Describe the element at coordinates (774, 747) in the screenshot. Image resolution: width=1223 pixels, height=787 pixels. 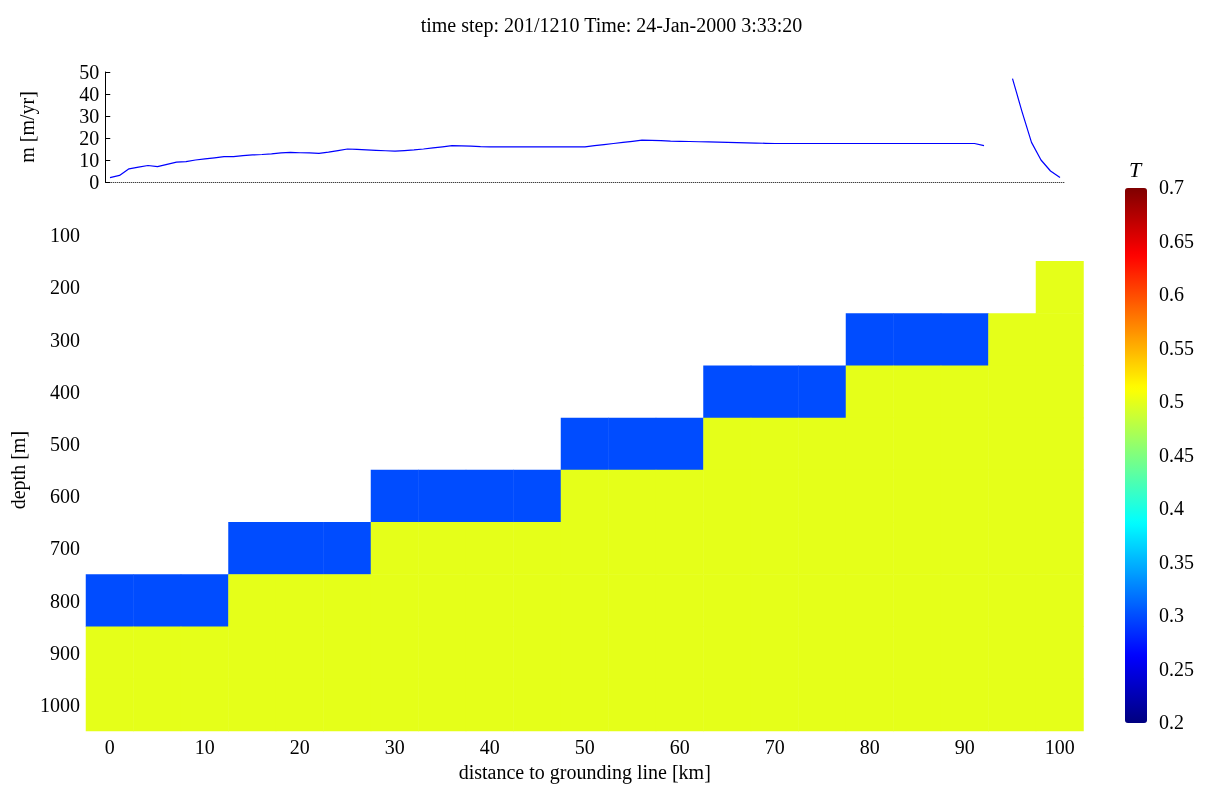
I see `x-tick-label: 70` at that location.